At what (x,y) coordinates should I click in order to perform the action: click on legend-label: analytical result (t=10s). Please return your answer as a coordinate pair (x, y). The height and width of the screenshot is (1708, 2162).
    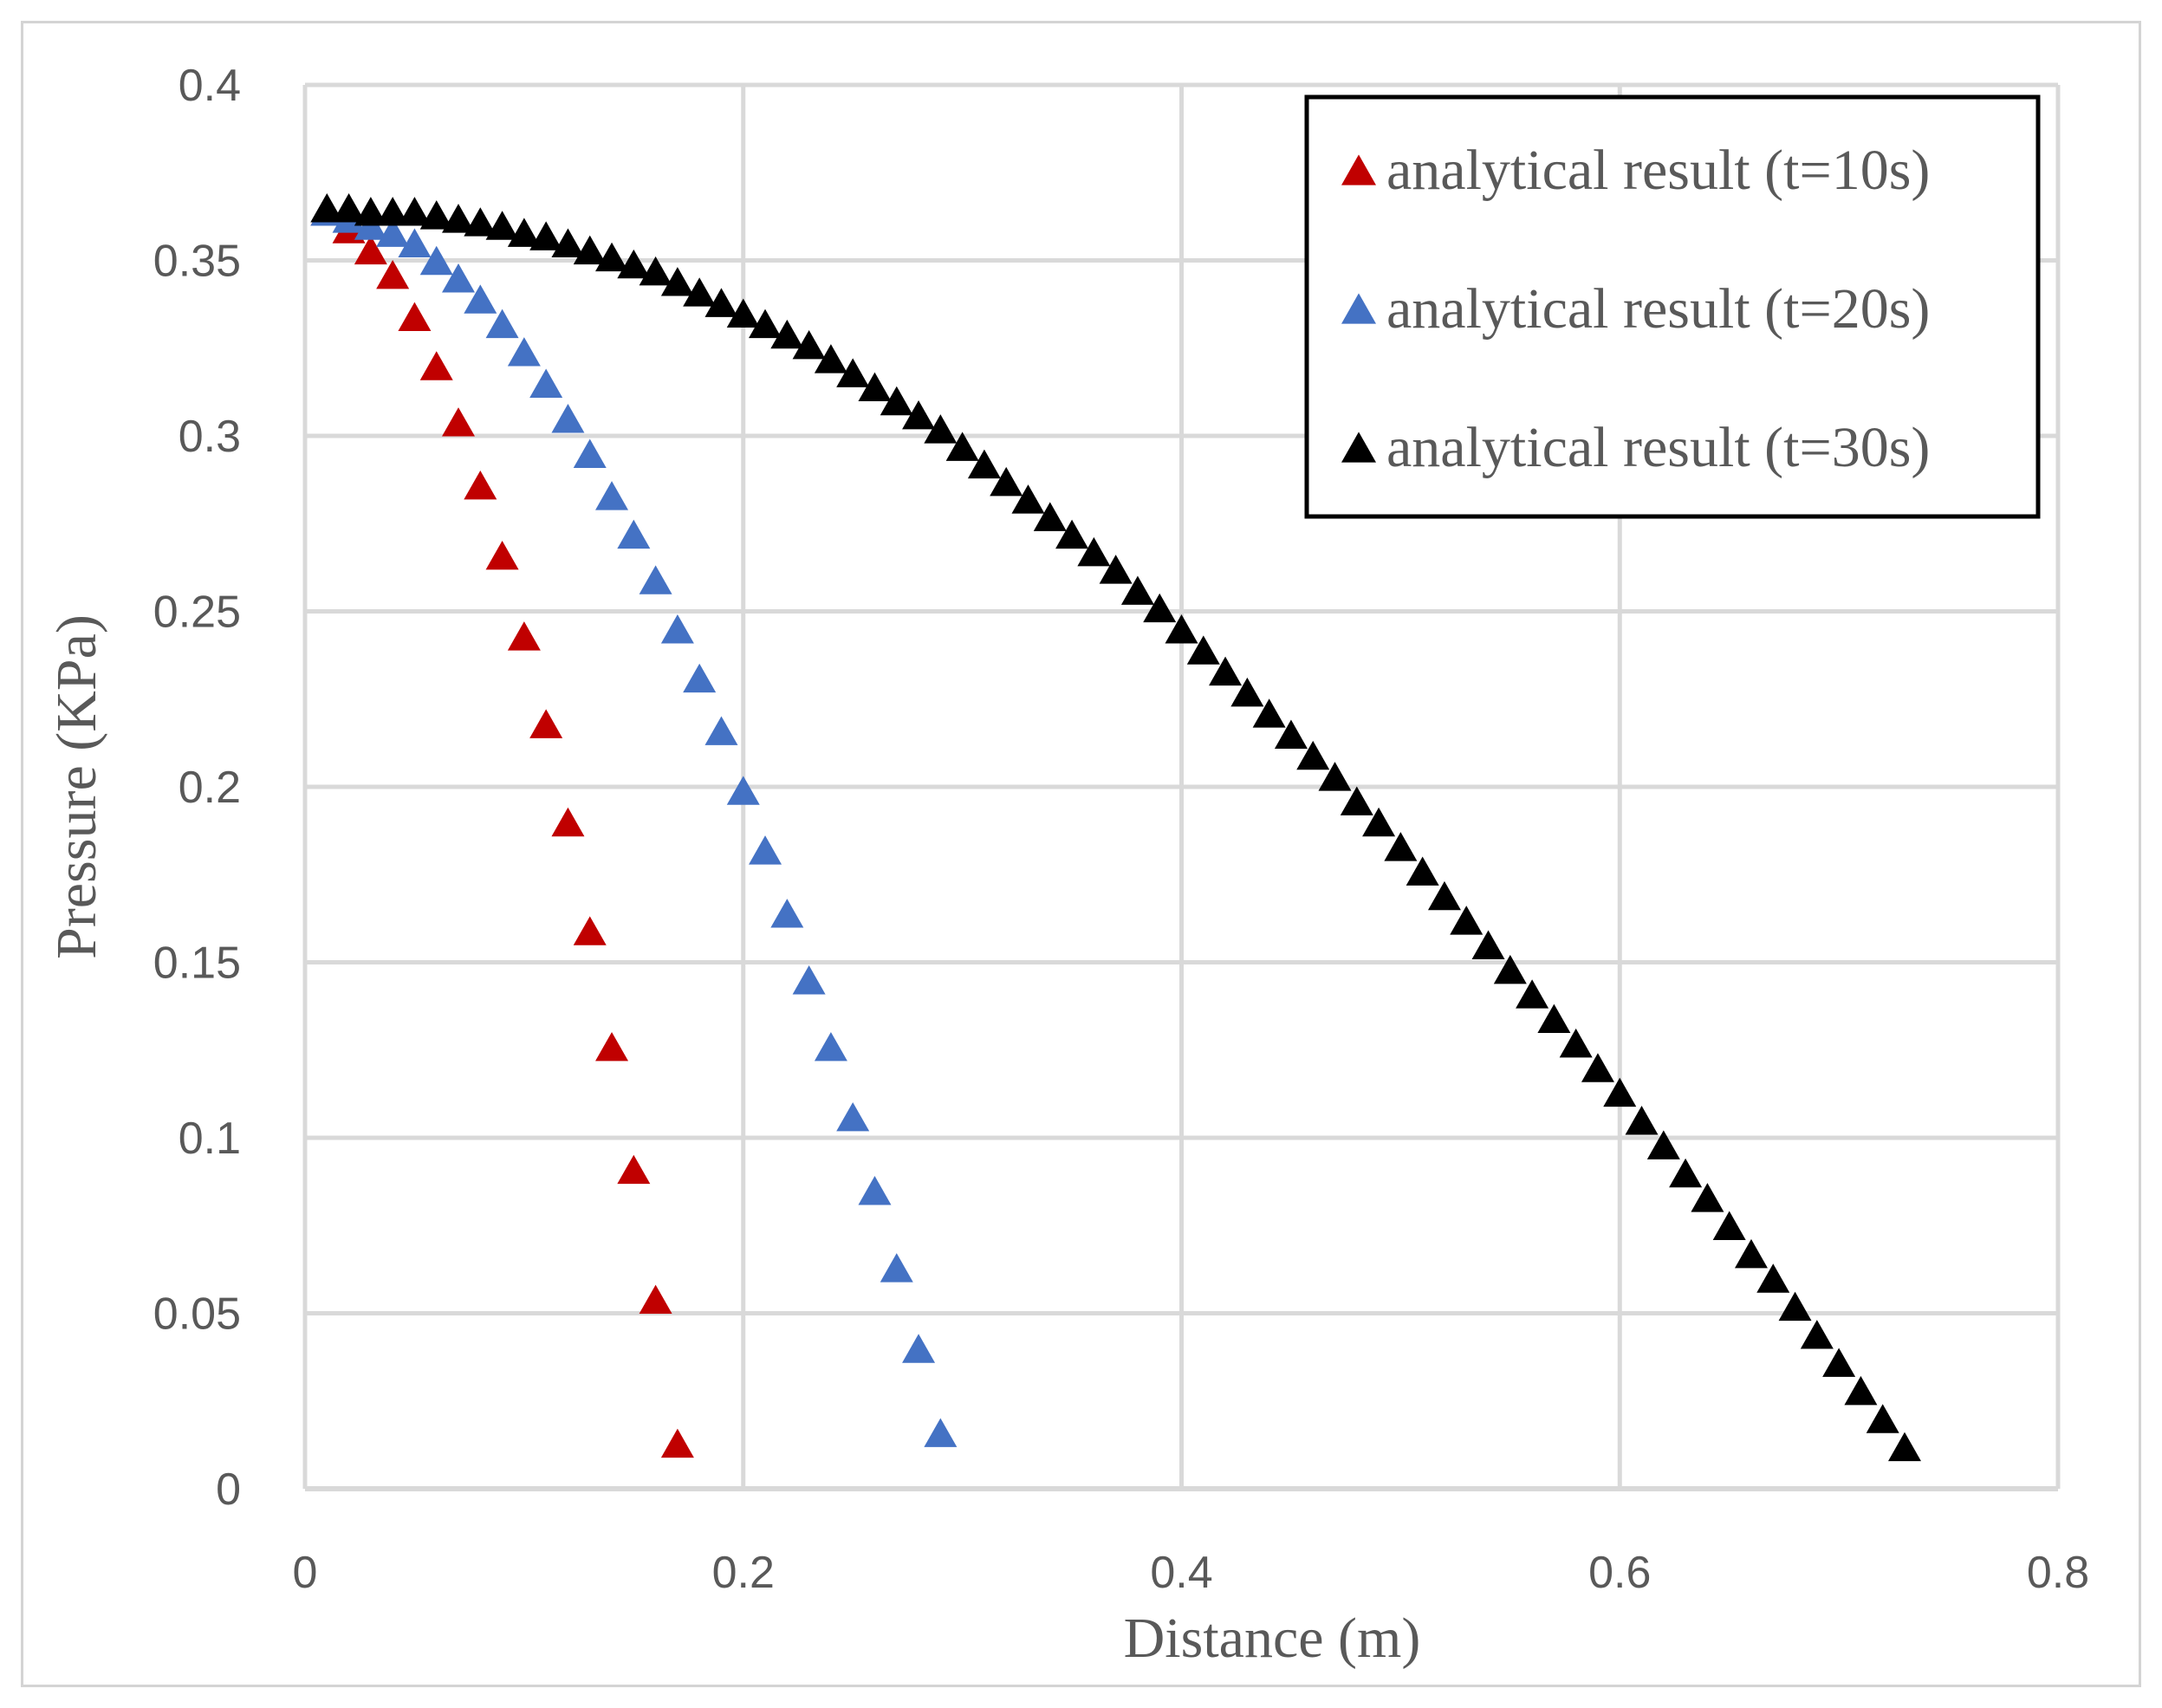
    Looking at the image, I should click on (1658, 170).